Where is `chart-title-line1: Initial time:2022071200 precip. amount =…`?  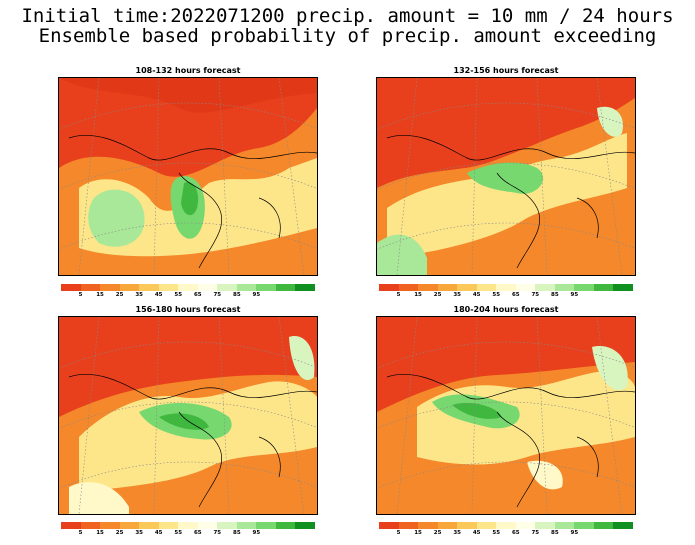
chart-title-line1: Initial time:2022071200 precip. amount =… is located at coordinates (347, 16).